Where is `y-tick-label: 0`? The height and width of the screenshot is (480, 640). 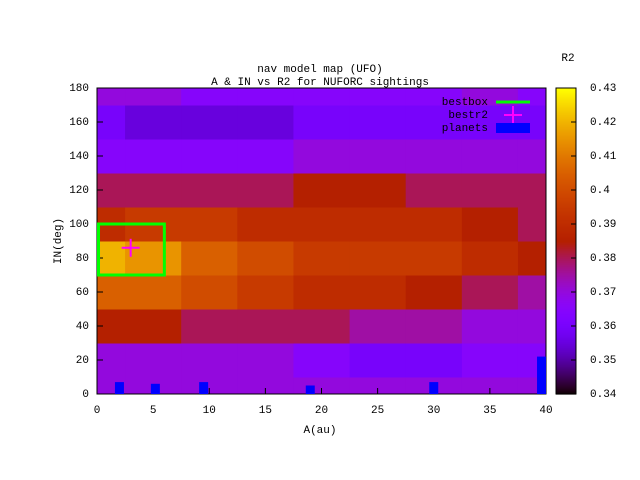
y-tick-label: 0 is located at coordinates (85, 395).